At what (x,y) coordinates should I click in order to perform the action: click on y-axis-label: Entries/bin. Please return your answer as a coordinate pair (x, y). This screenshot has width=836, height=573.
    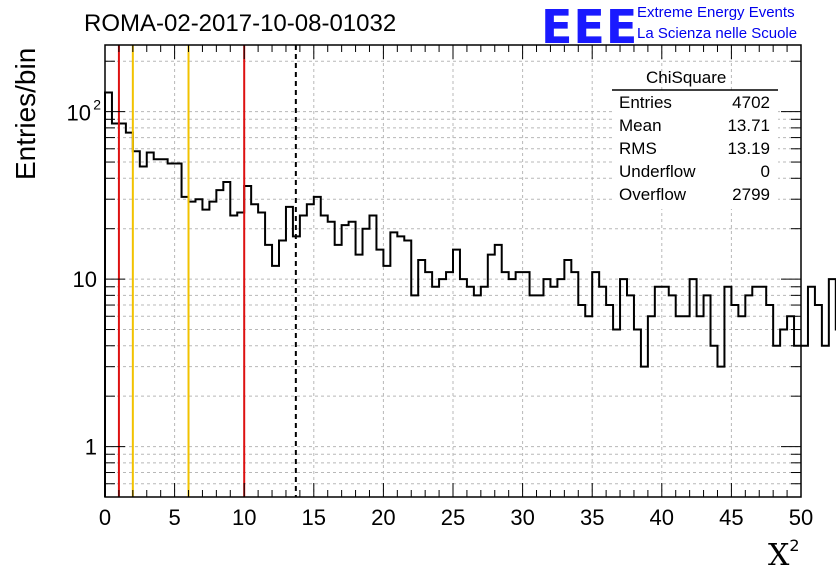
    Looking at the image, I should click on (25, 113).